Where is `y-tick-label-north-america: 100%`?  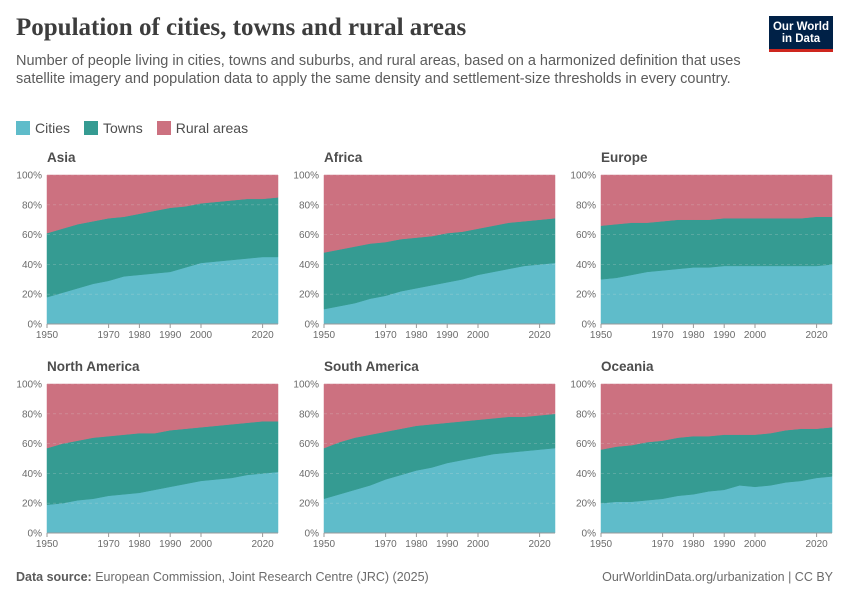
y-tick-label-north-america: 100% is located at coordinates (29, 385).